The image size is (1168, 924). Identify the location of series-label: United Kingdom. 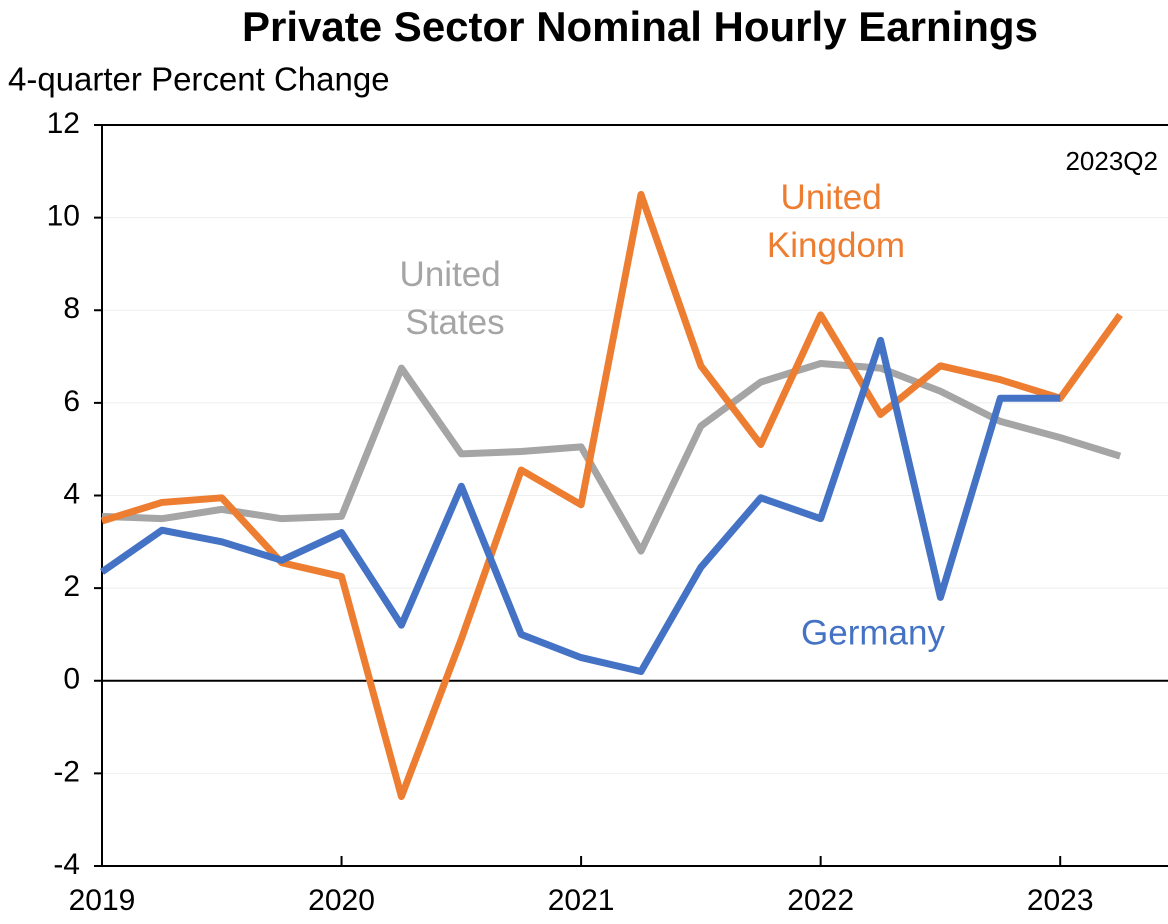
(836, 221).